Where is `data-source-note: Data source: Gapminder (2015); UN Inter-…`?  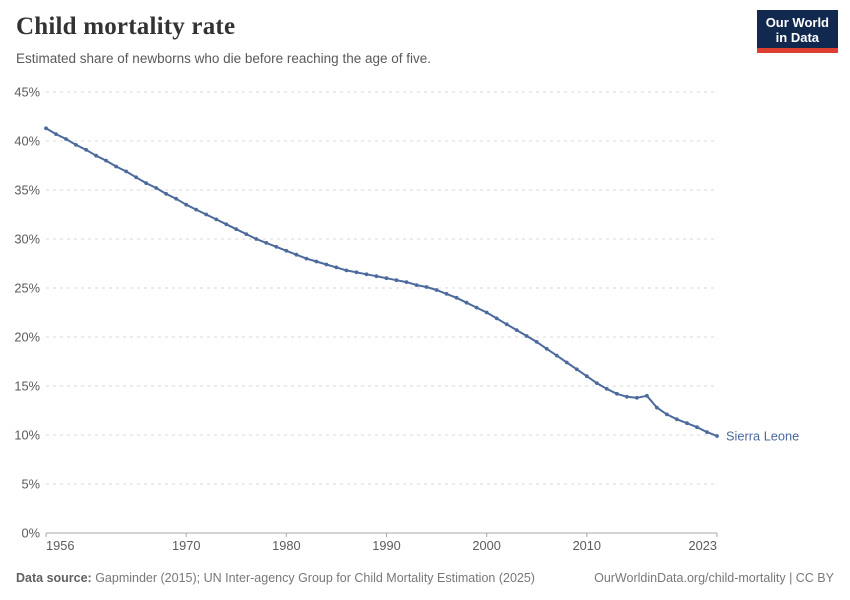 data-source-note: Data source: Gapminder (2015); UN Inter-… is located at coordinates (275, 578).